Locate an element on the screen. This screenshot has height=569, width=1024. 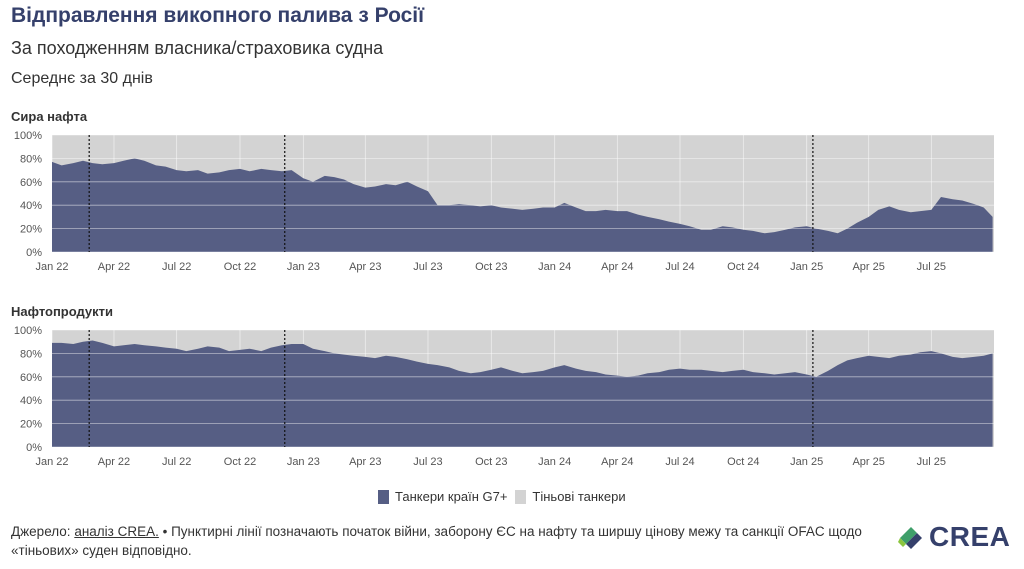
x-tick-label-1-6: Jul 23 is located at coordinates (427, 462).